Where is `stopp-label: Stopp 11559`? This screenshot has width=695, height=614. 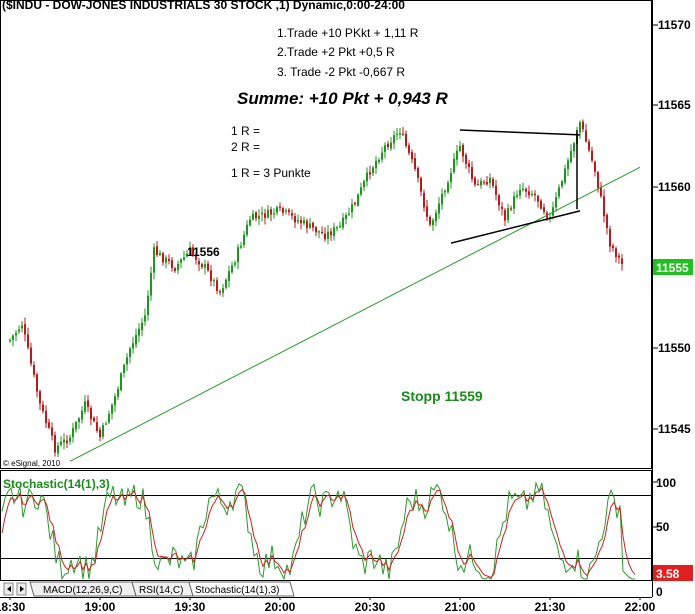 stopp-label: Stopp 11559 is located at coordinates (442, 396).